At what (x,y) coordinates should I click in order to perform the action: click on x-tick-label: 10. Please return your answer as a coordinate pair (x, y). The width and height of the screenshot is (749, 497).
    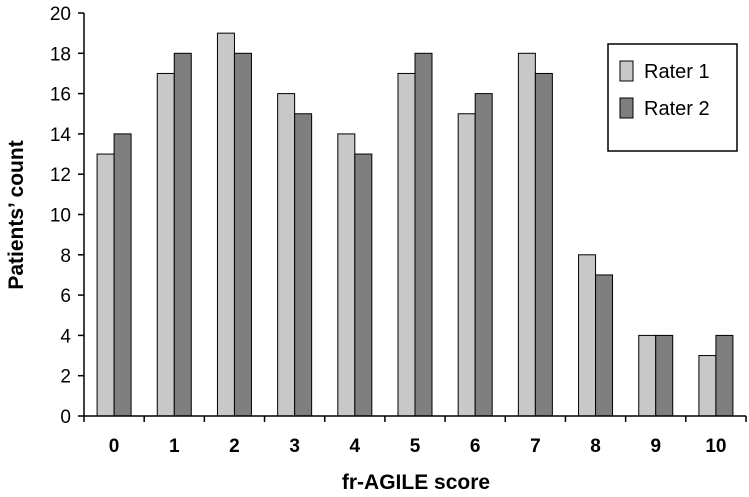
    Looking at the image, I should click on (715, 446).